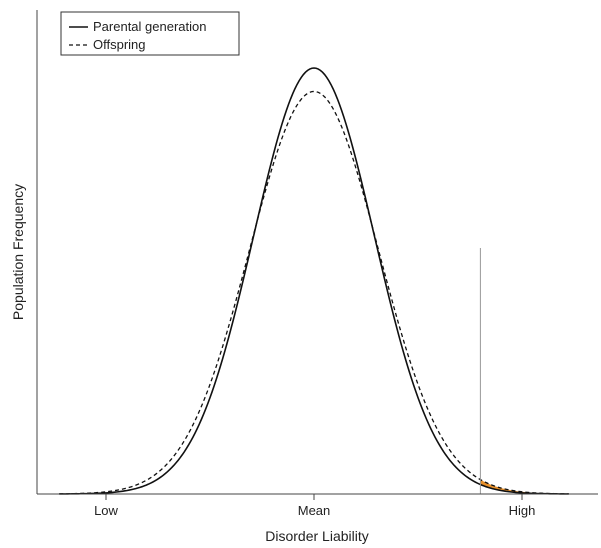 The height and width of the screenshot is (548, 601). I want to click on x-ticks: Low Mean High, so click(314, 506).